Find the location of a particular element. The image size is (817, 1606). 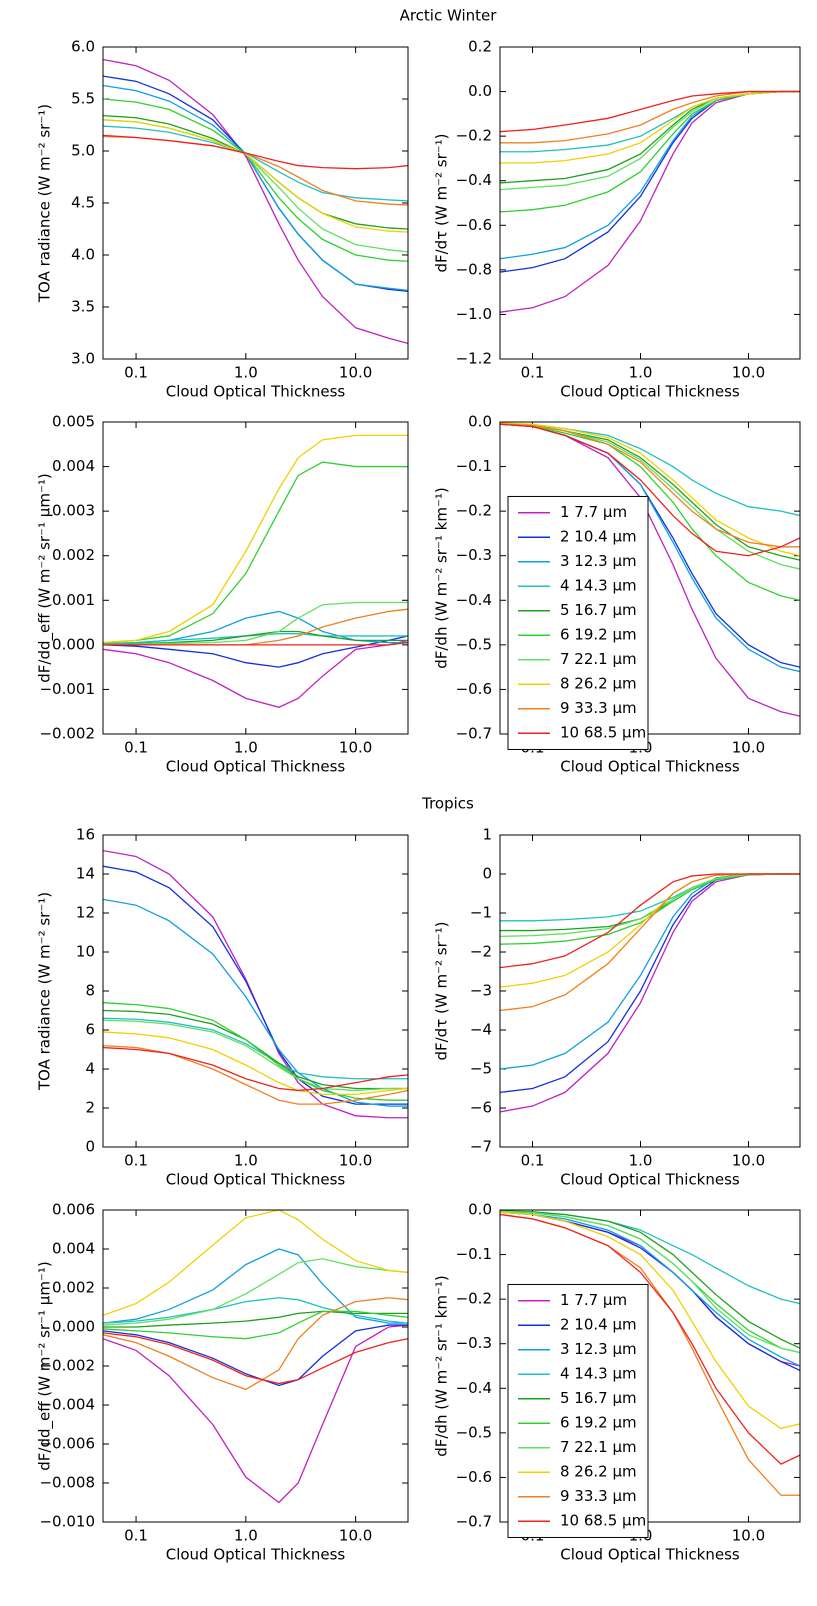

y-tick-label: 3.5 is located at coordinates (83, 307).